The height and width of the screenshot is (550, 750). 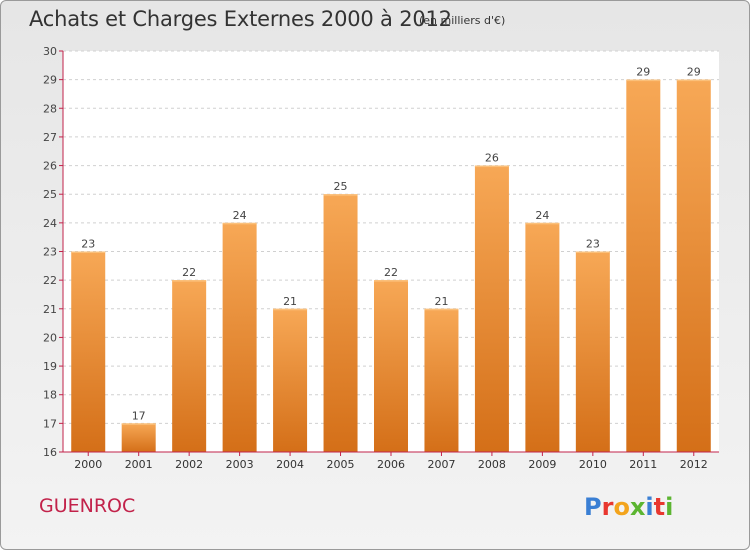 What do you see at coordinates (50, 223) in the screenshot?
I see `y-tick-label: 24` at bounding box center [50, 223].